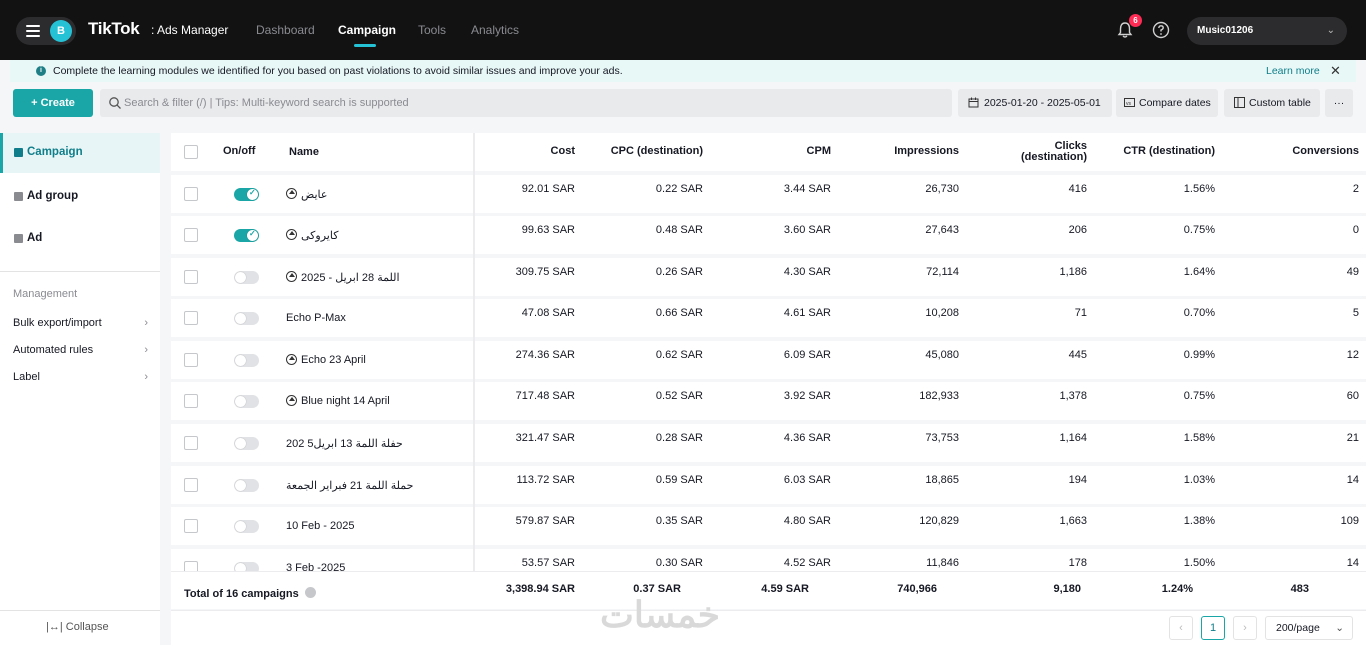 The width and height of the screenshot is (1366, 645). I want to click on page-number-current: 1, so click(1213, 628).